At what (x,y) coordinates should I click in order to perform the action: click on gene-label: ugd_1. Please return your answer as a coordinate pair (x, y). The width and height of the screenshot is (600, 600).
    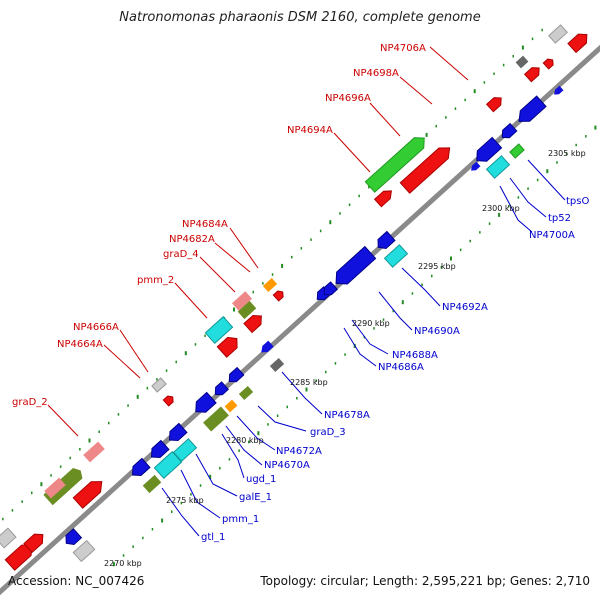
    Looking at the image, I should click on (261, 479).